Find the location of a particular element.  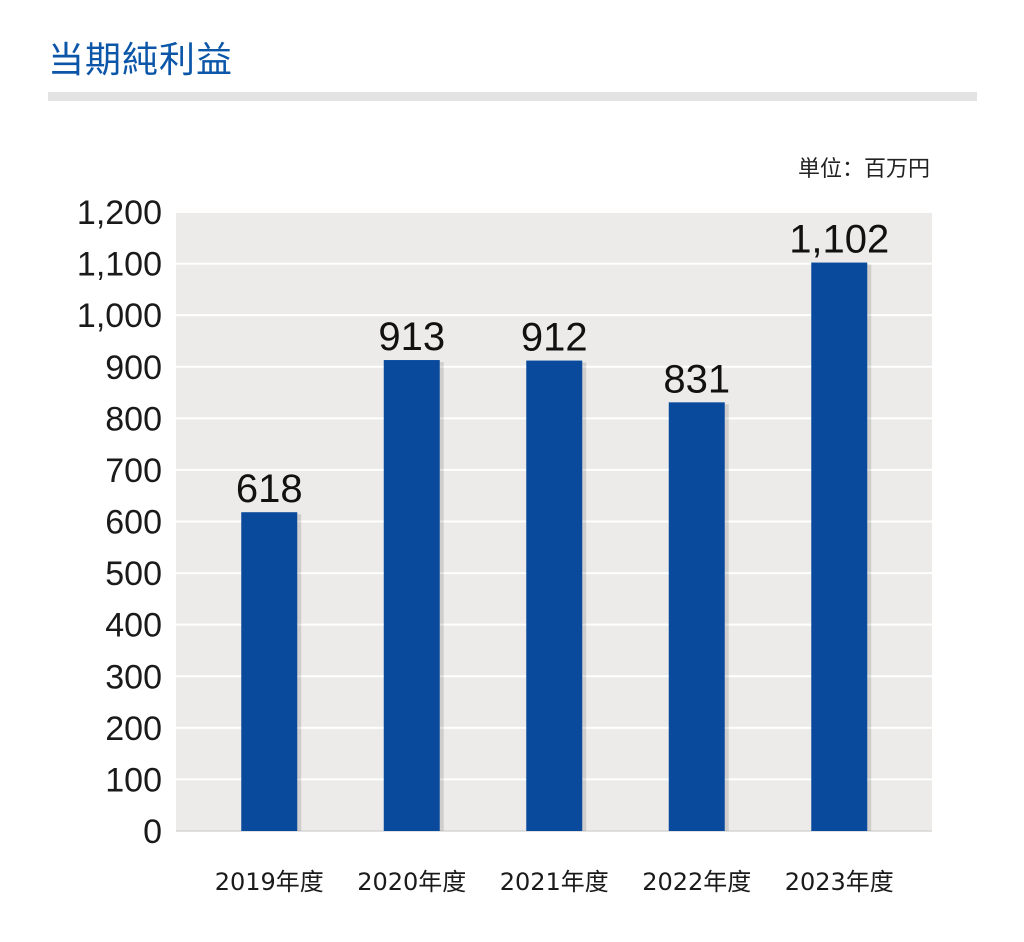

y-tick-label: 0 is located at coordinates (152, 832).